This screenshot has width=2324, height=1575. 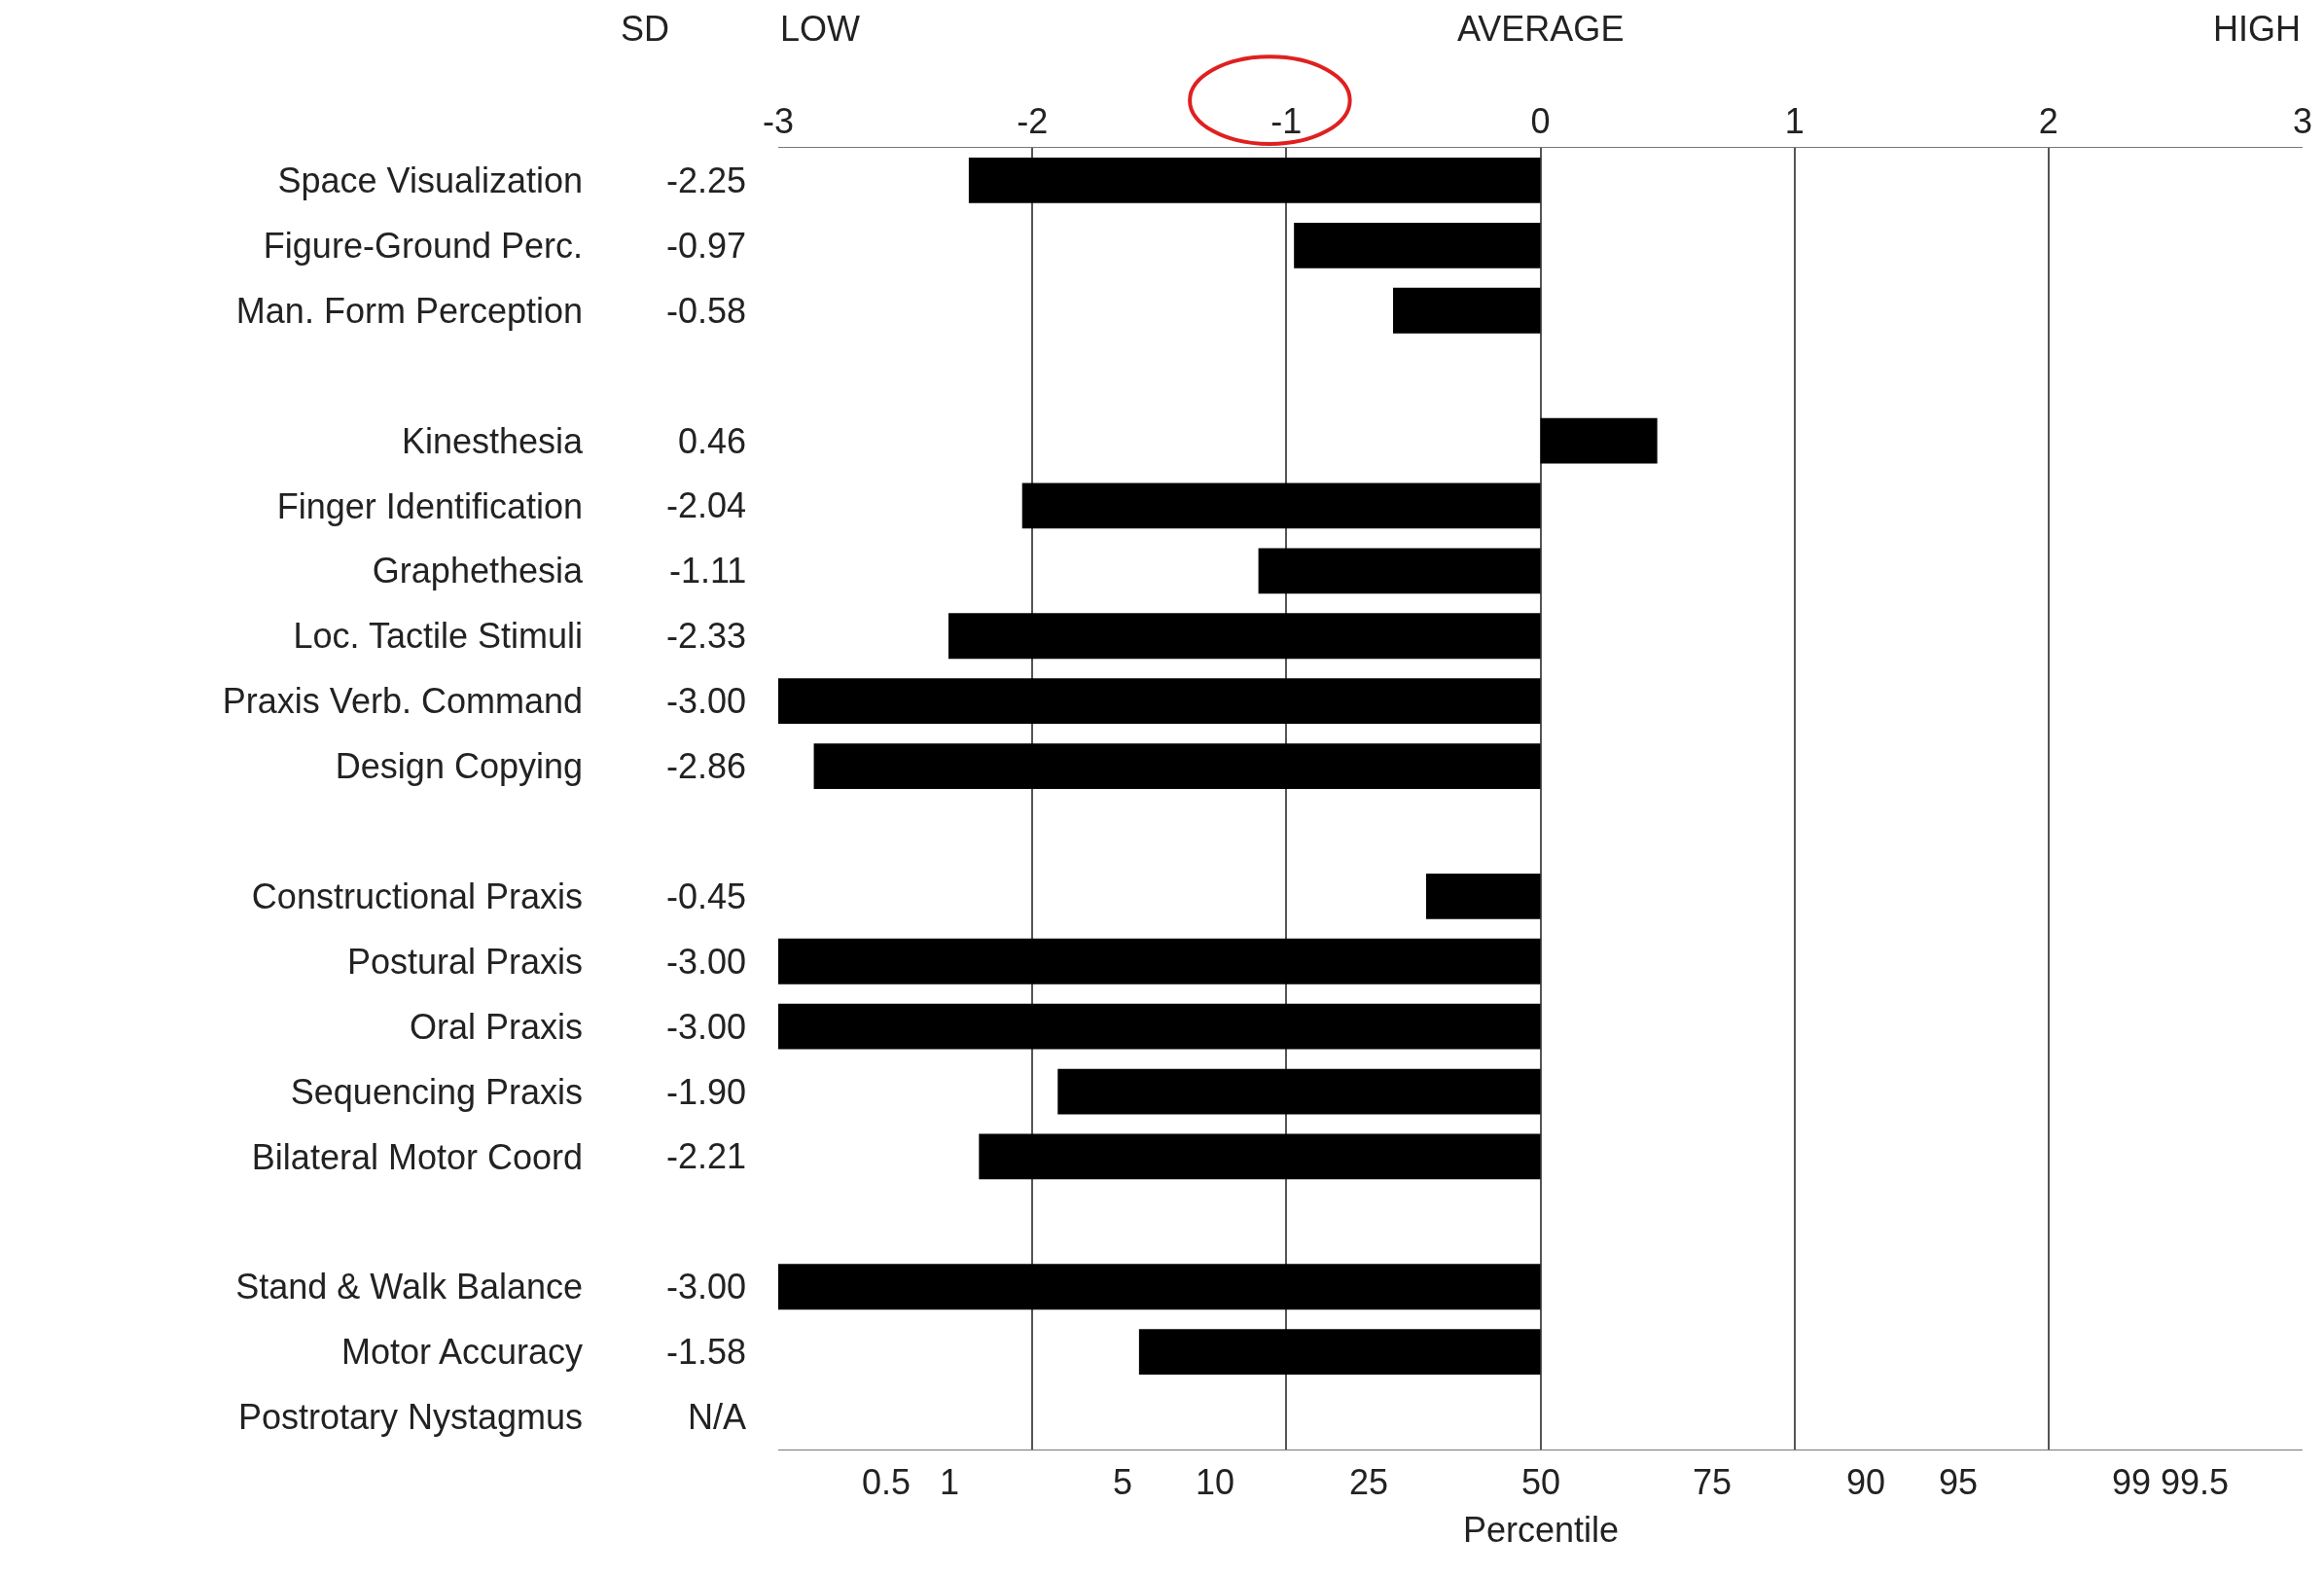 I want to click on x-tick-label: -1, so click(x=1286, y=120).